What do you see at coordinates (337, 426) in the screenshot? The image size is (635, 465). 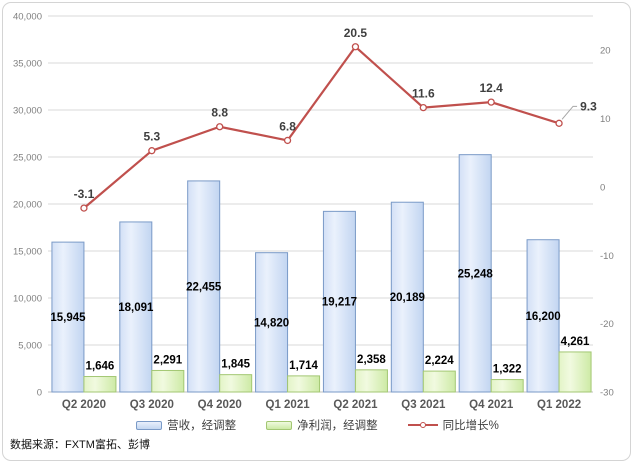 I see `legend-label-profit: 净利润，经调整` at bounding box center [337, 426].